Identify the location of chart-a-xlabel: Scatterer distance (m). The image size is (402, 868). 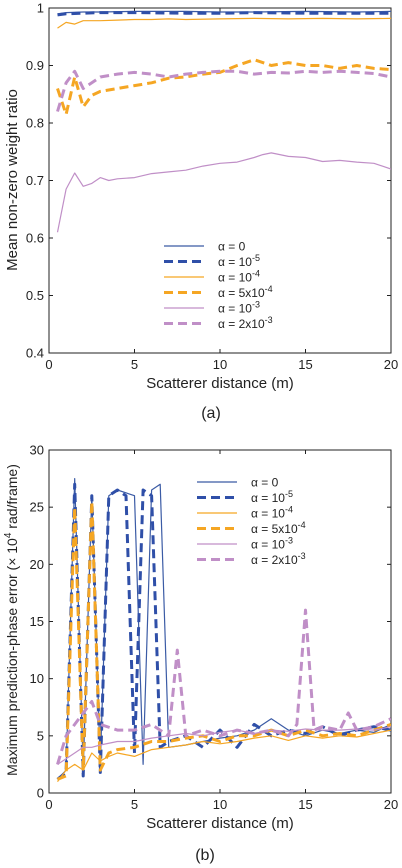
(220, 383).